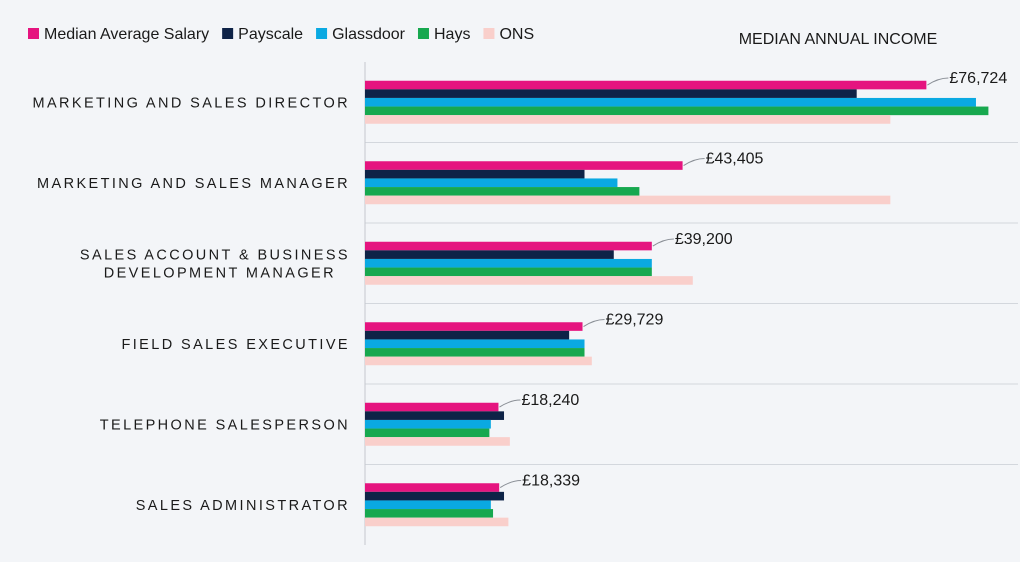 The image size is (1020, 562). What do you see at coordinates (191, 103) in the screenshot?
I see `category-label-0: MARKETING AND SALES DIRECTOR` at bounding box center [191, 103].